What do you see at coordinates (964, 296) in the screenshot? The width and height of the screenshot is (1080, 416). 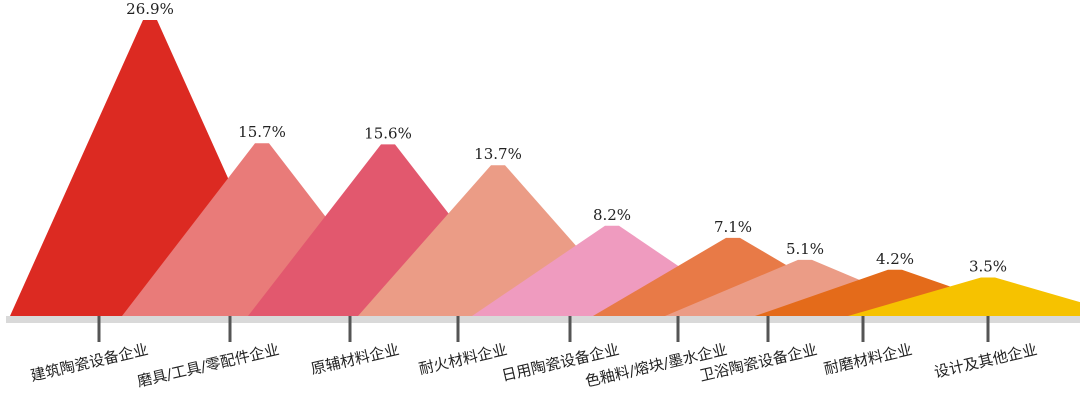 I see `bar-mark` at bounding box center [964, 296].